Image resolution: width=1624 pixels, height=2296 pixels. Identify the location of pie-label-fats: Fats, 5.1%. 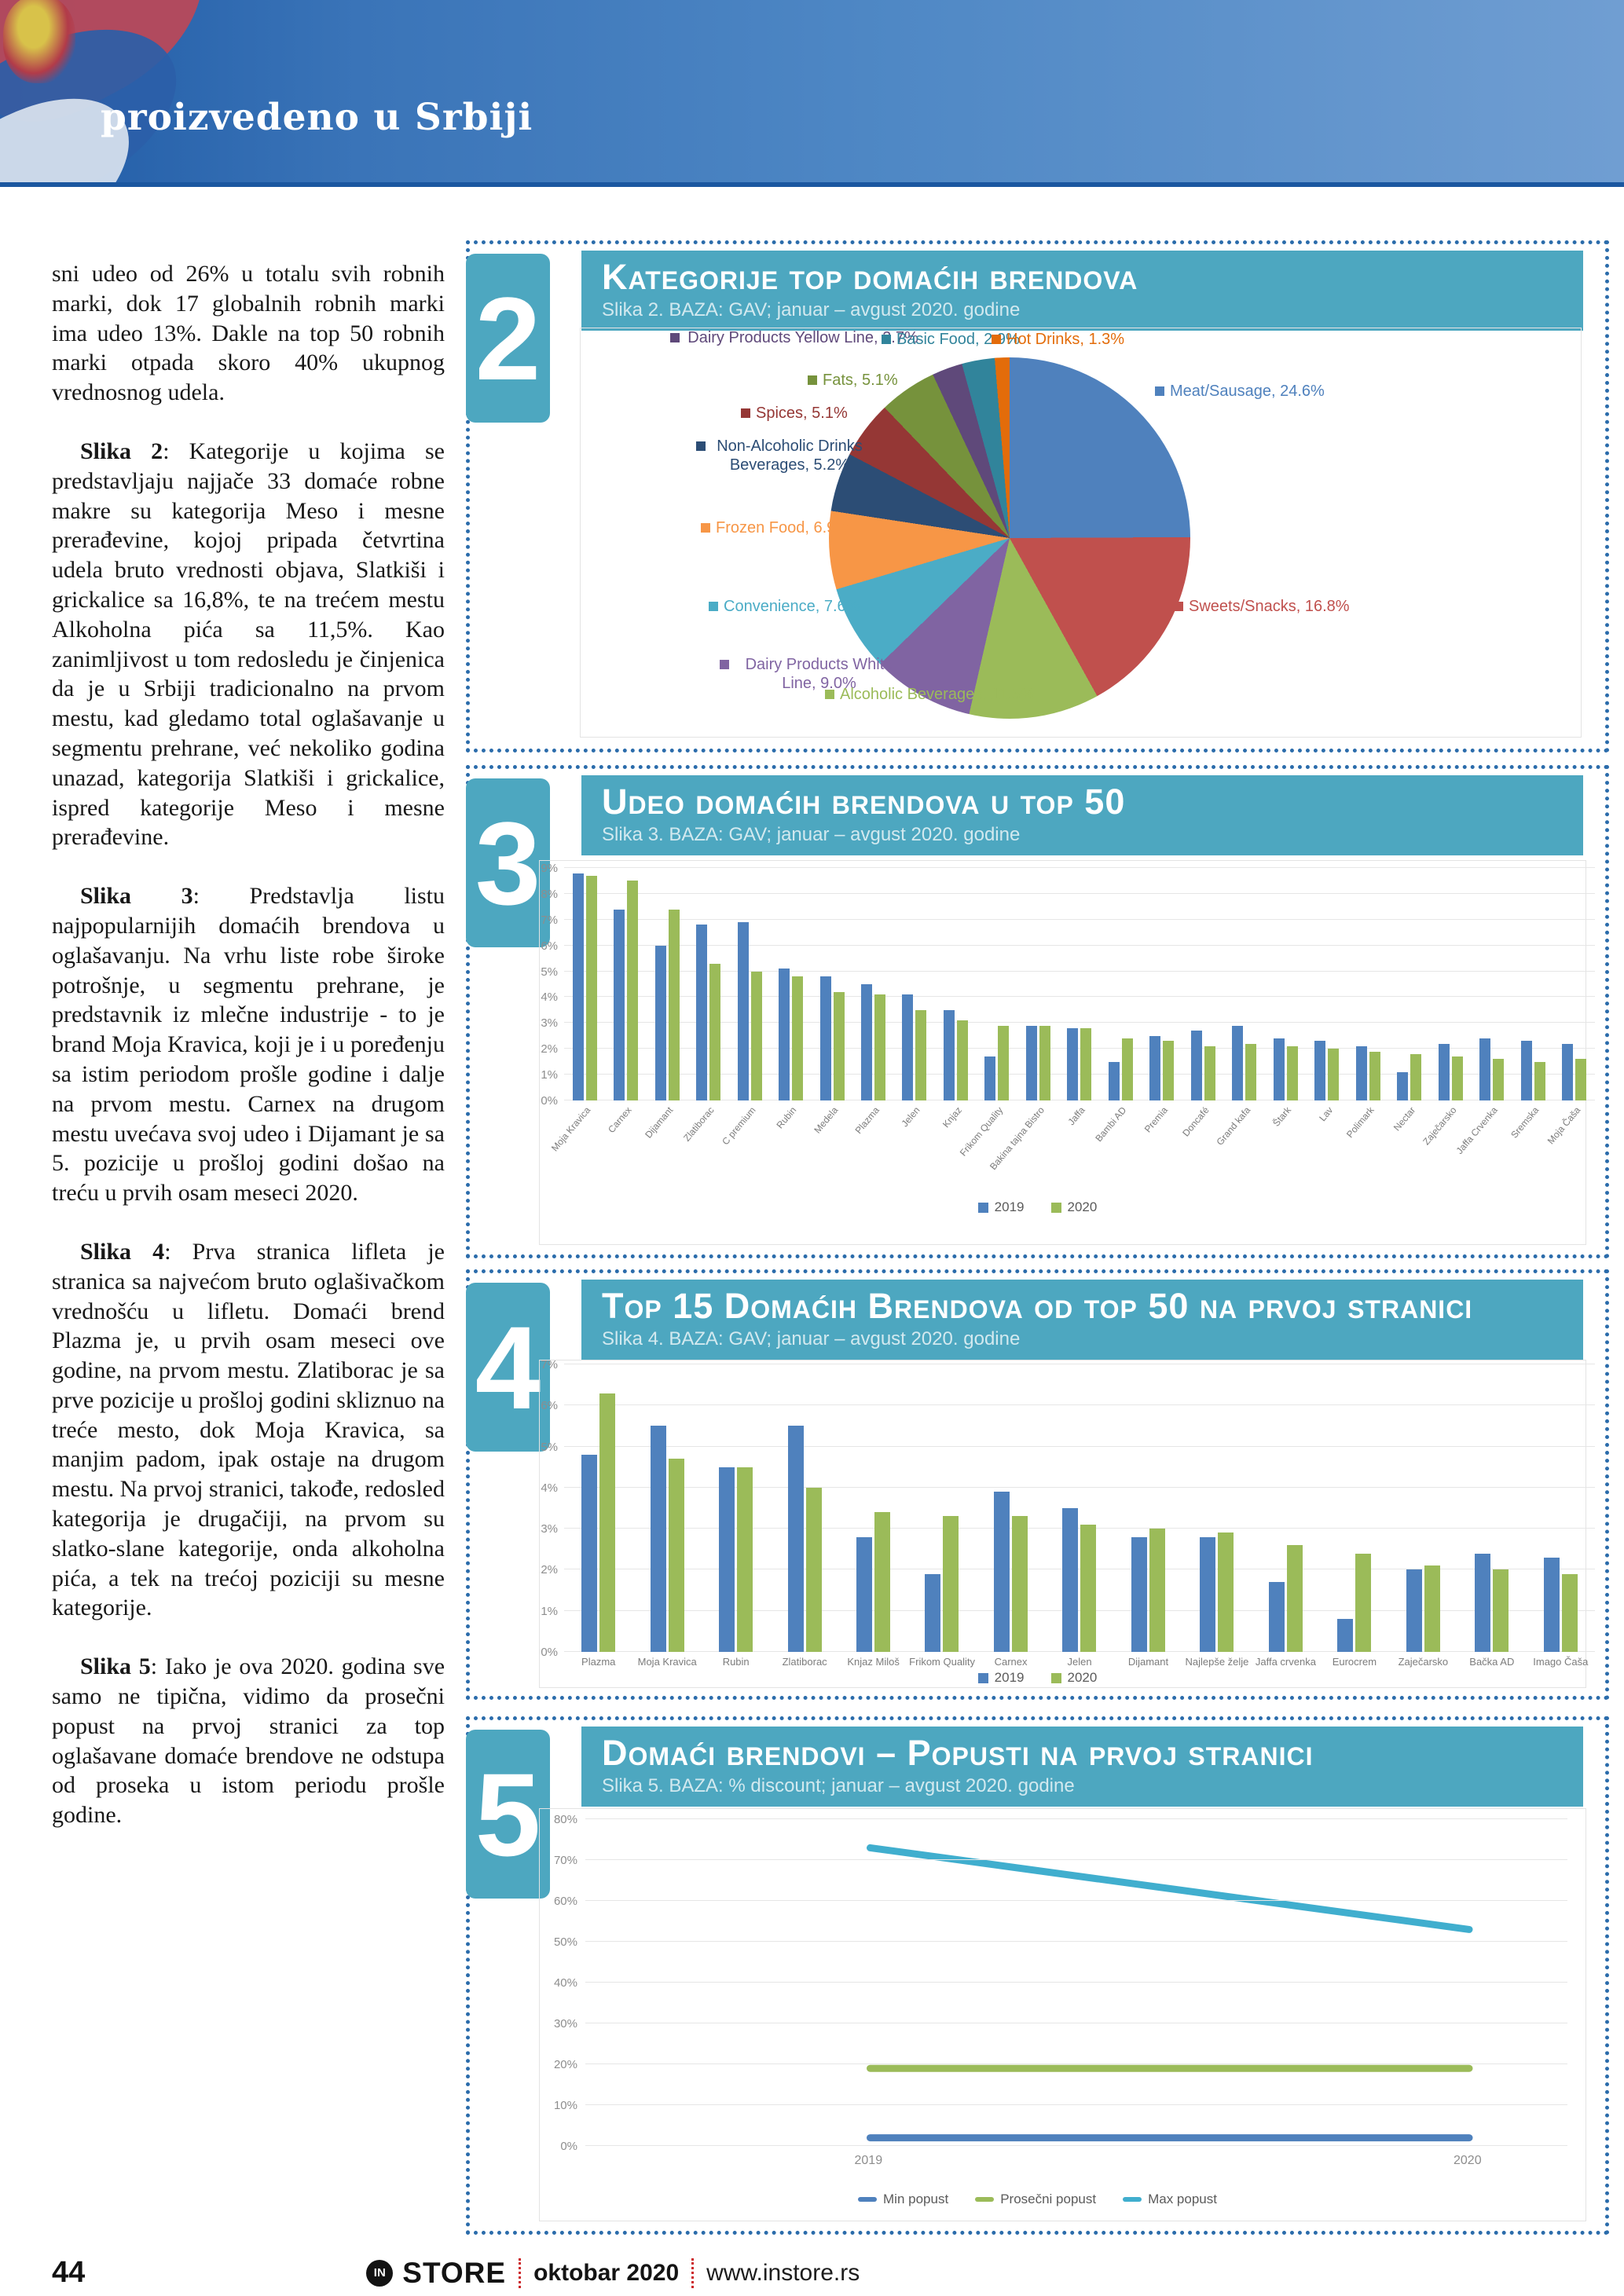
(853, 381).